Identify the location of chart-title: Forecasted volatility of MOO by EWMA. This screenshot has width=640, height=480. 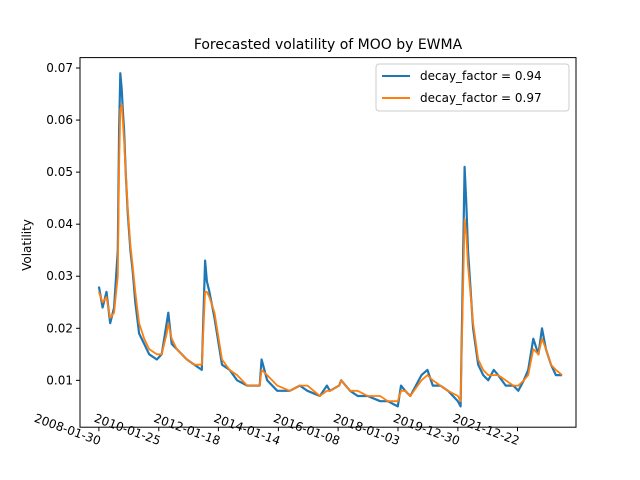
(328, 45).